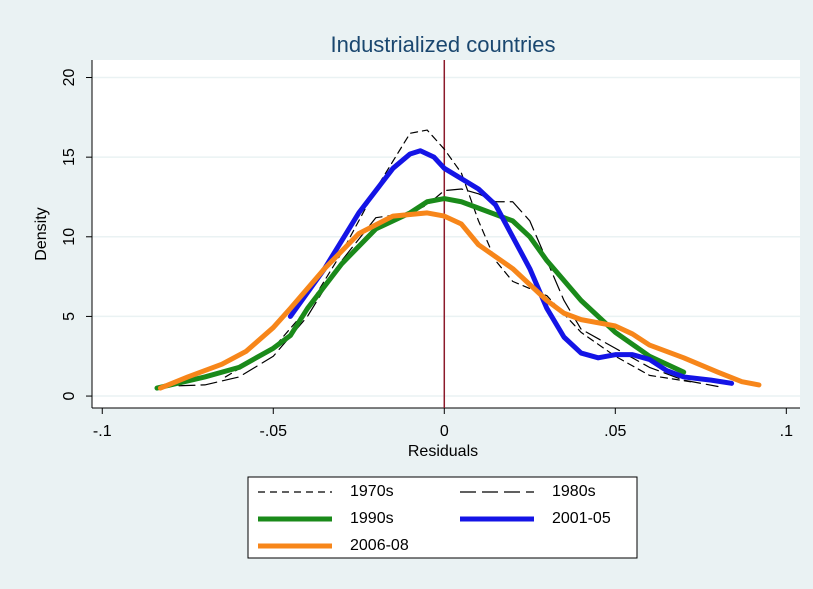 This screenshot has height=589, width=813. I want to click on x-tick-label: .1, so click(786, 431).